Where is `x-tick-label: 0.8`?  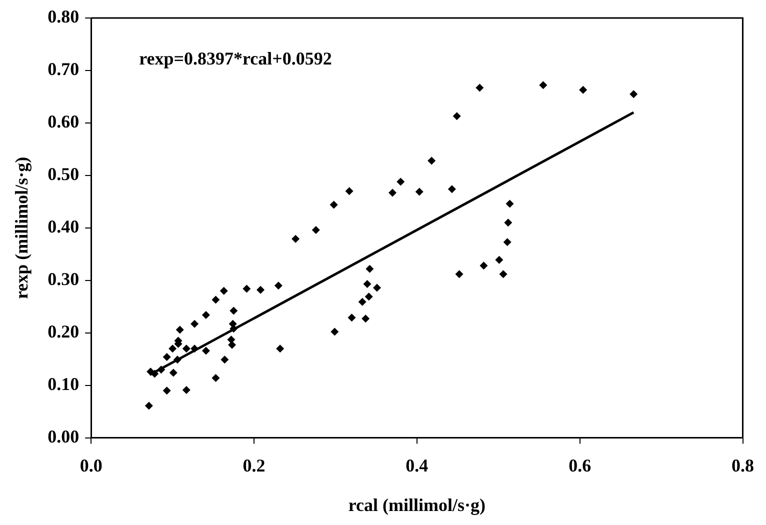
x-tick-label: 0.8 is located at coordinates (743, 465).